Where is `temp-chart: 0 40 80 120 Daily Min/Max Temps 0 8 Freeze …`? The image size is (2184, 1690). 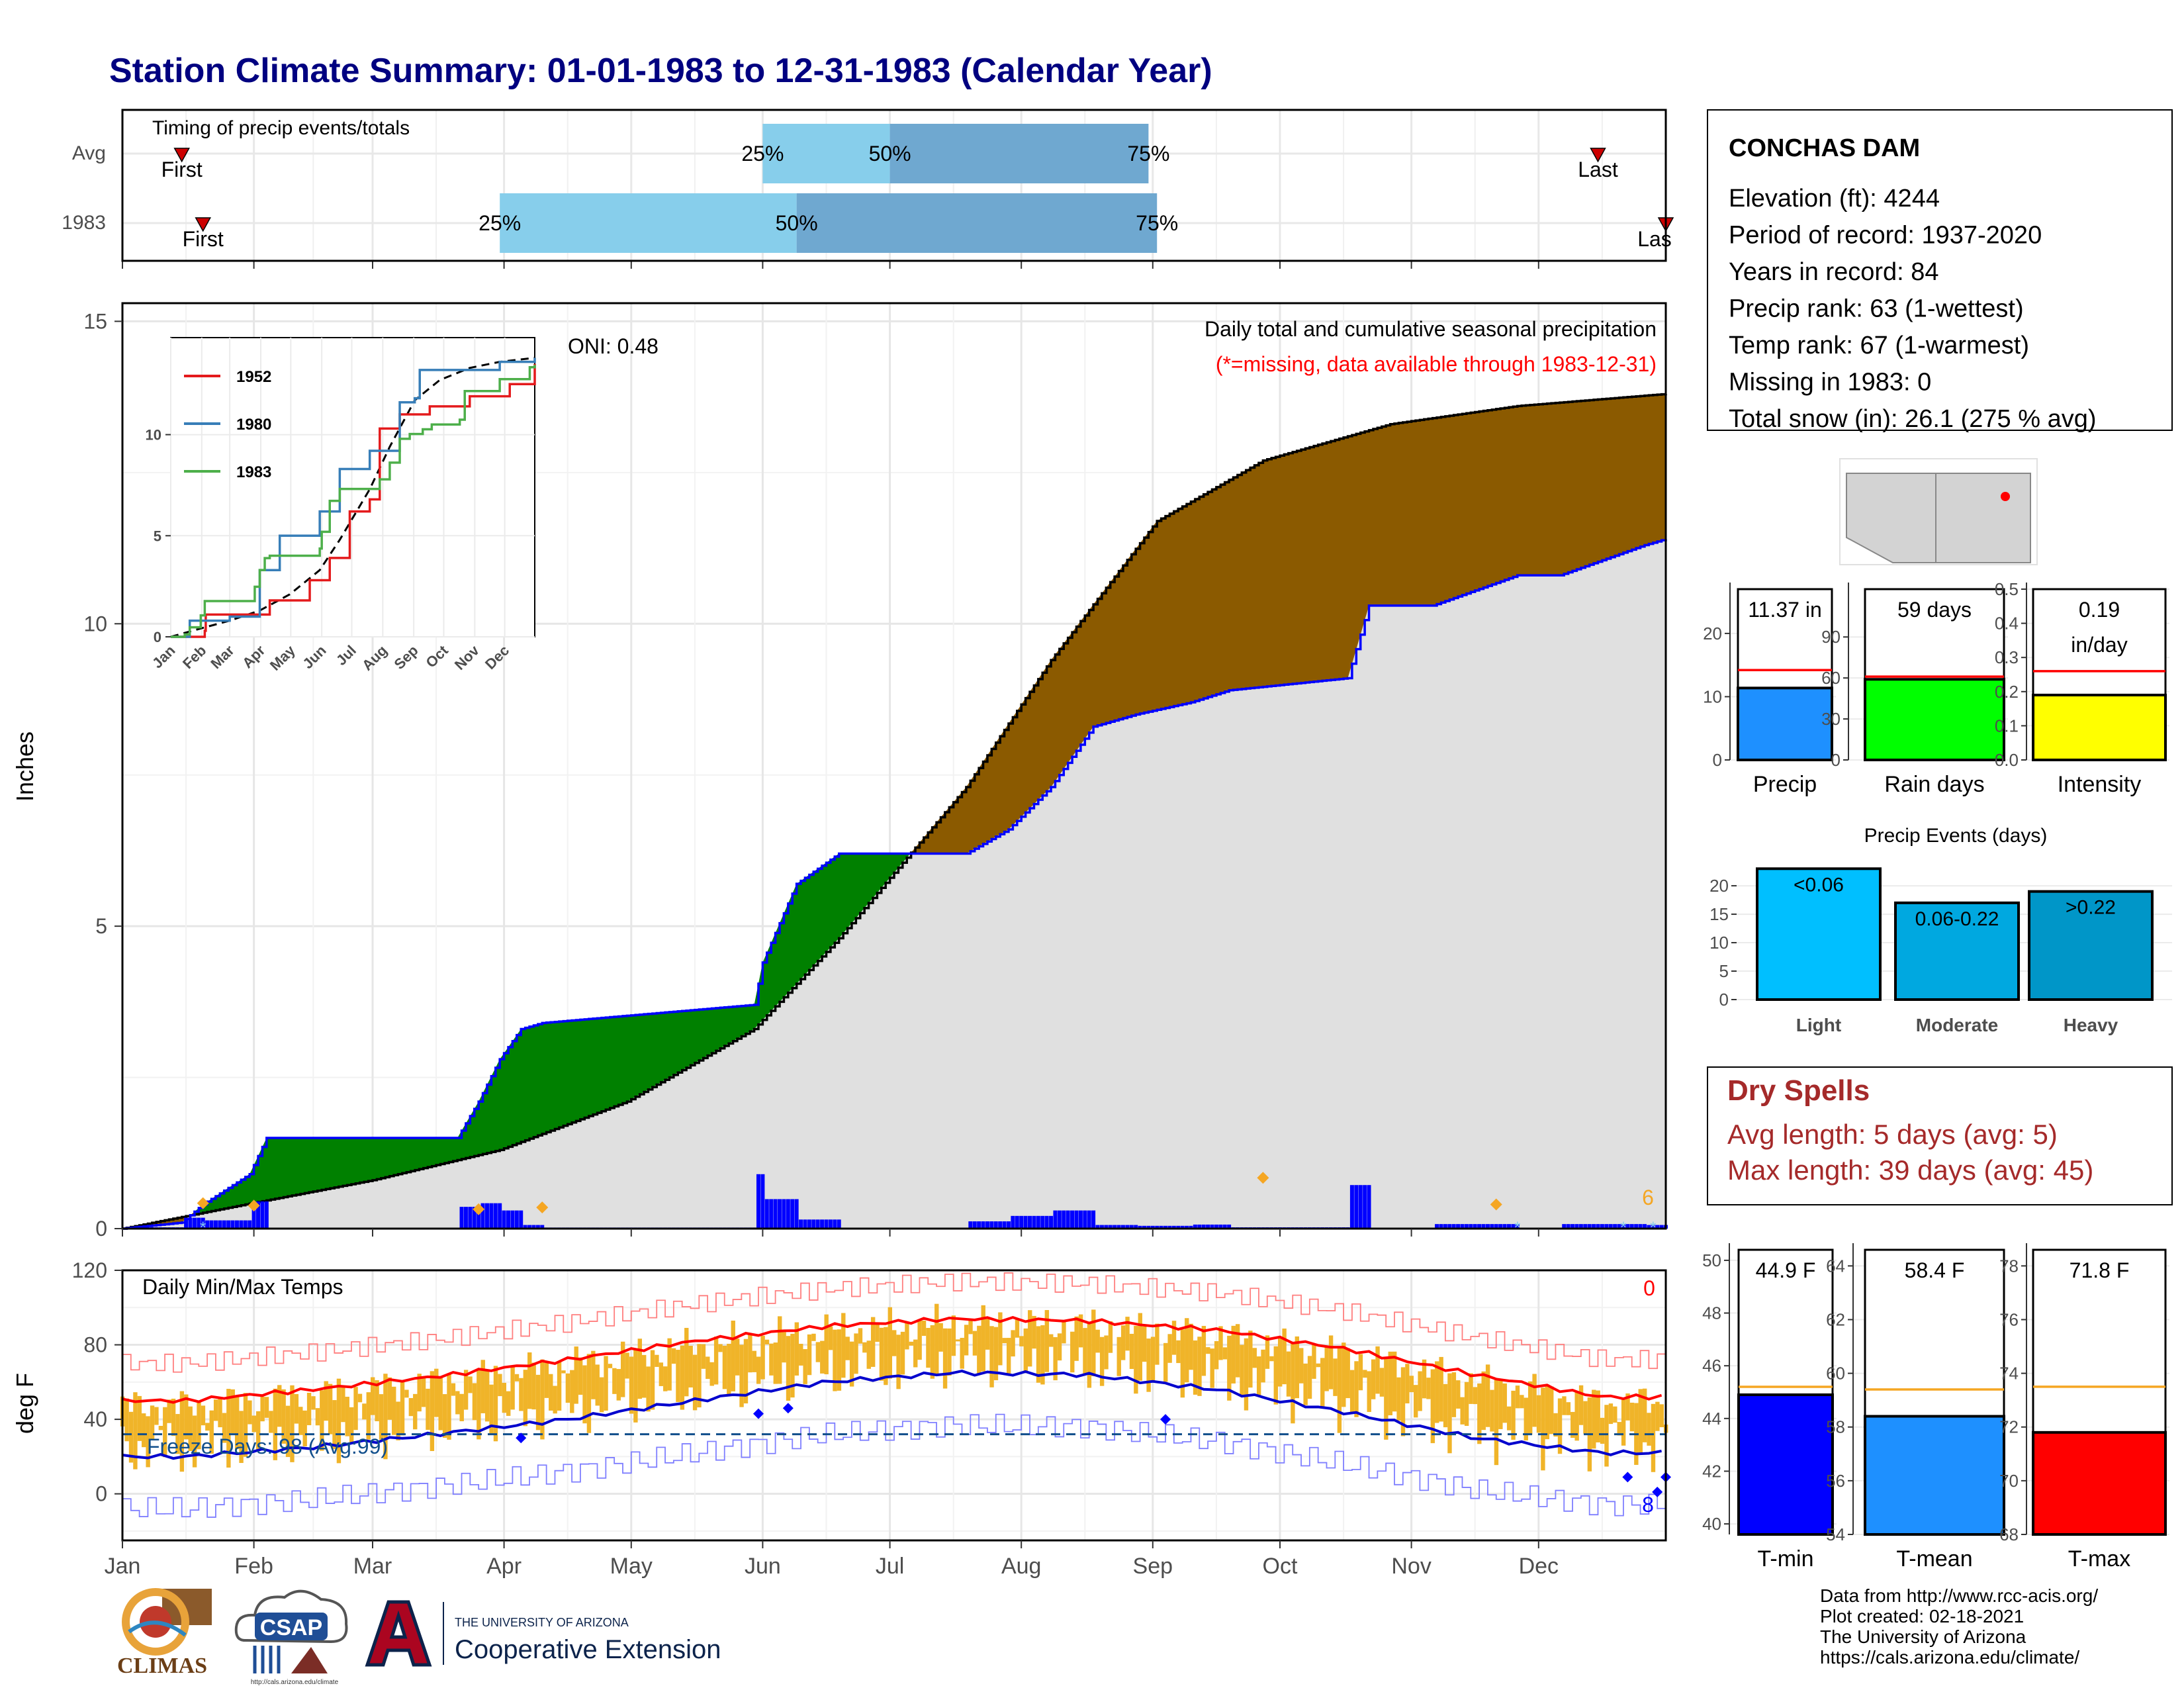 temp-chart: 0 40 80 120 Daily Min/Max Temps 0 8 Freeze … is located at coordinates (841, 1418).